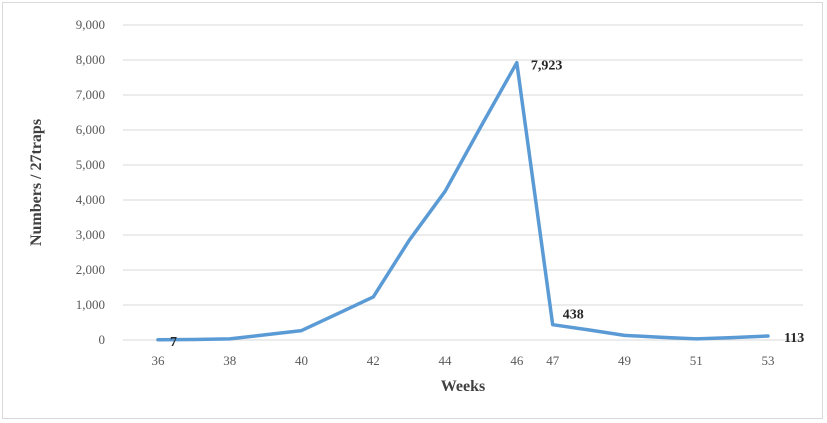 Image resolution: width=827 pixels, height=423 pixels. What do you see at coordinates (90, 24) in the screenshot?
I see `y-tick-label: 9,000` at bounding box center [90, 24].